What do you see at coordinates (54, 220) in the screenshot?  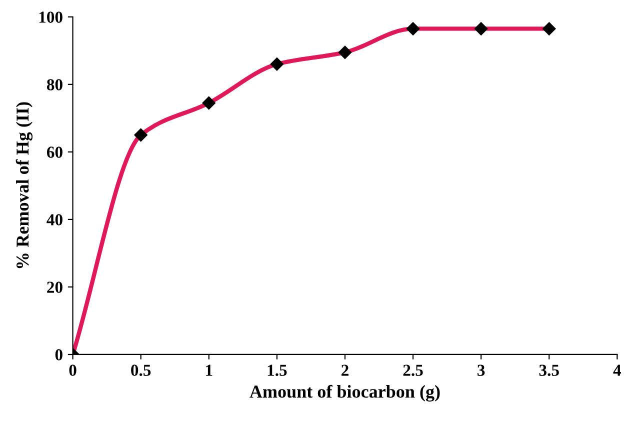 I see `y-tick-label: 40` at bounding box center [54, 220].